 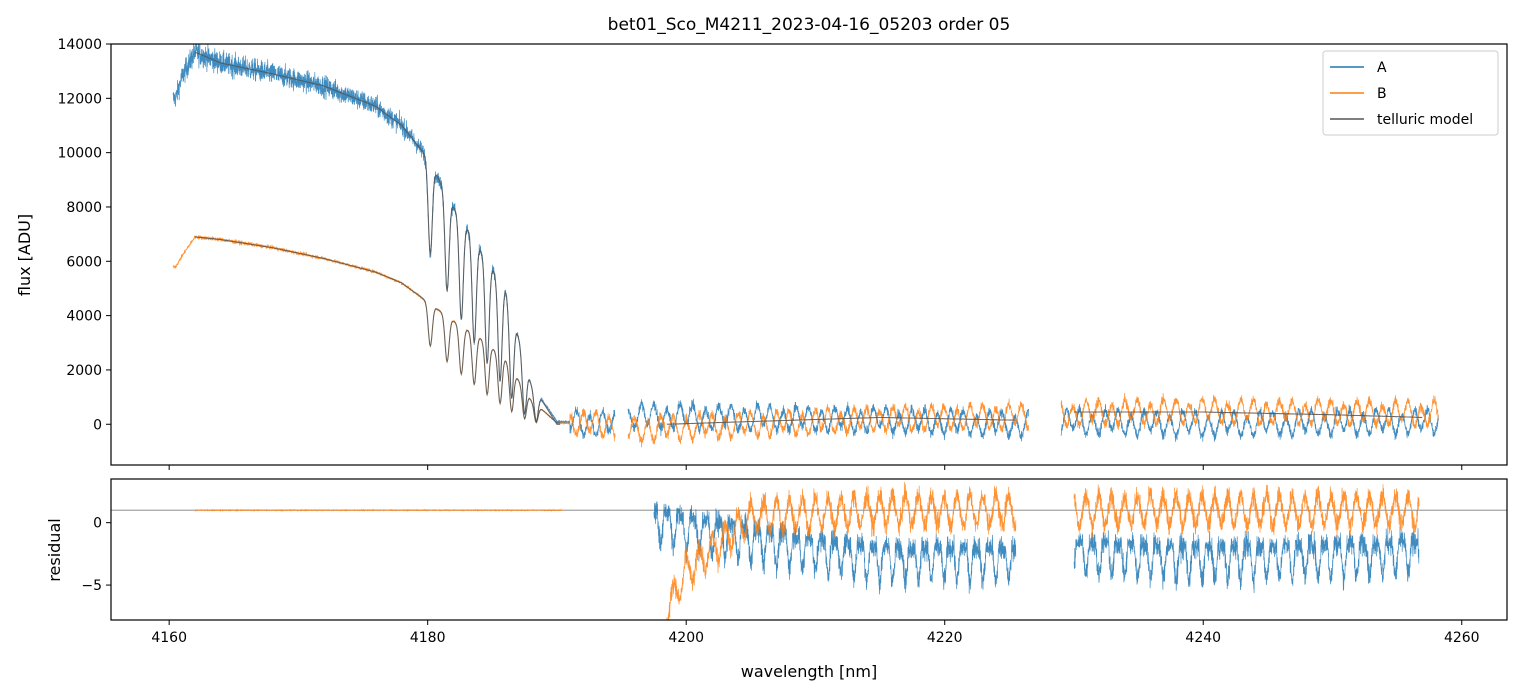 What do you see at coordinates (24, 255) in the screenshot?
I see `top-y-axis-label: flux [ADU]` at bounding box center [24, 255].